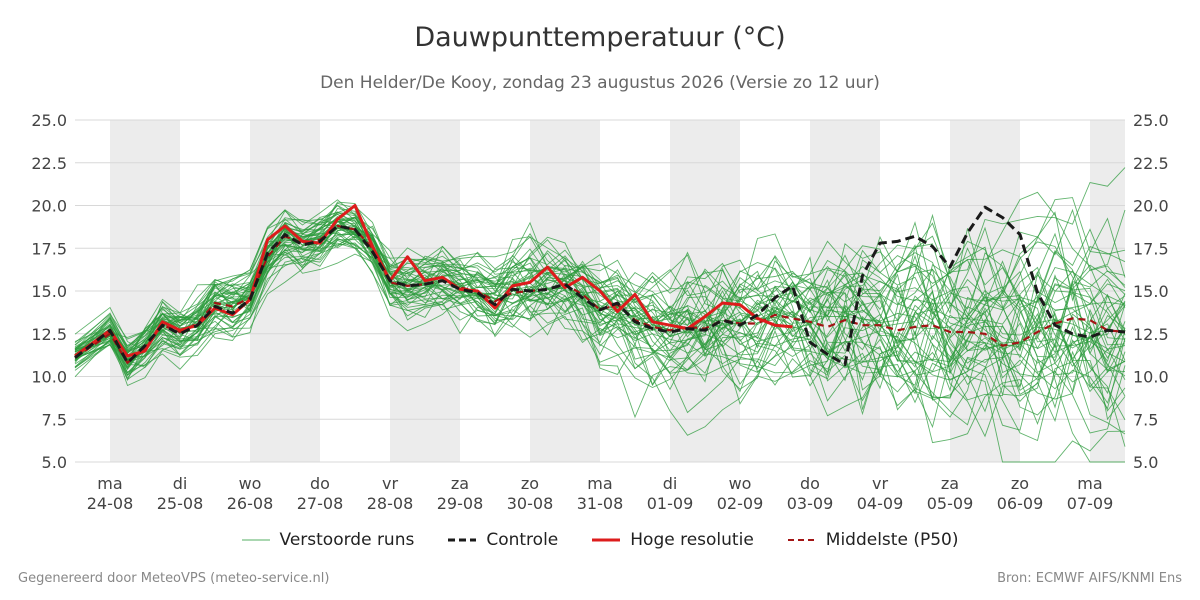 The height and width of the screenshot is (600, 1200). Describe the element at coordinates (1151, 291) in the screenshot. I see `y-tick-label-right: 15.0` at that location.